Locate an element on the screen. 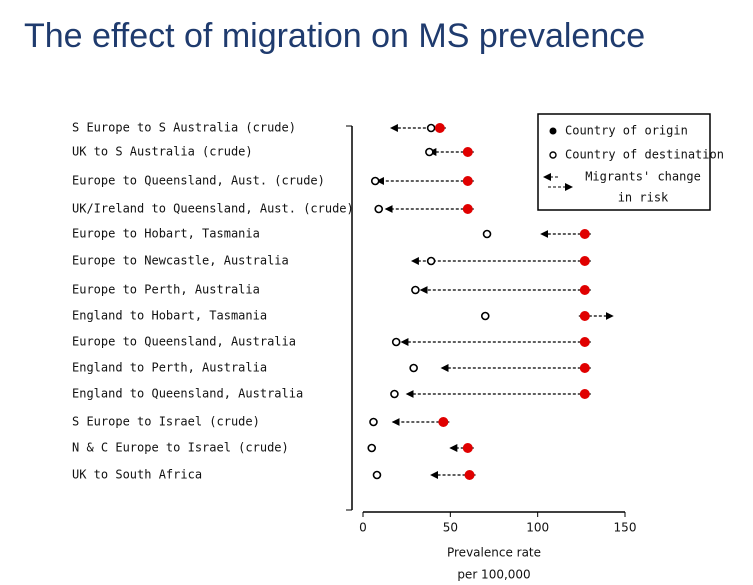  category-label: UK to S Australia (crude) is located at coordinates (162, 152).